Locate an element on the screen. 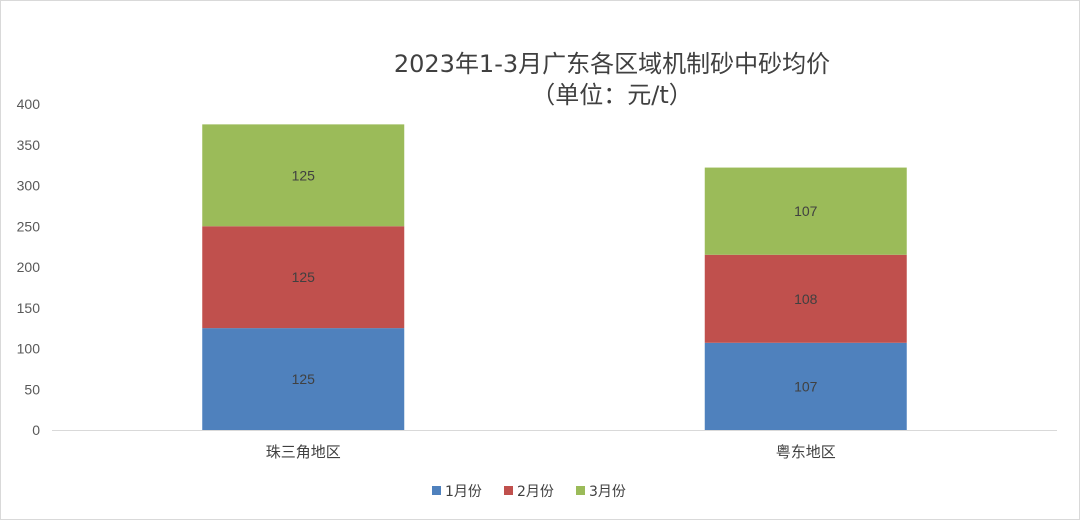 This screenshot has width=1080, height=520. legend: 1月份 2月份 3月份 is located at coordinates (529, 492).